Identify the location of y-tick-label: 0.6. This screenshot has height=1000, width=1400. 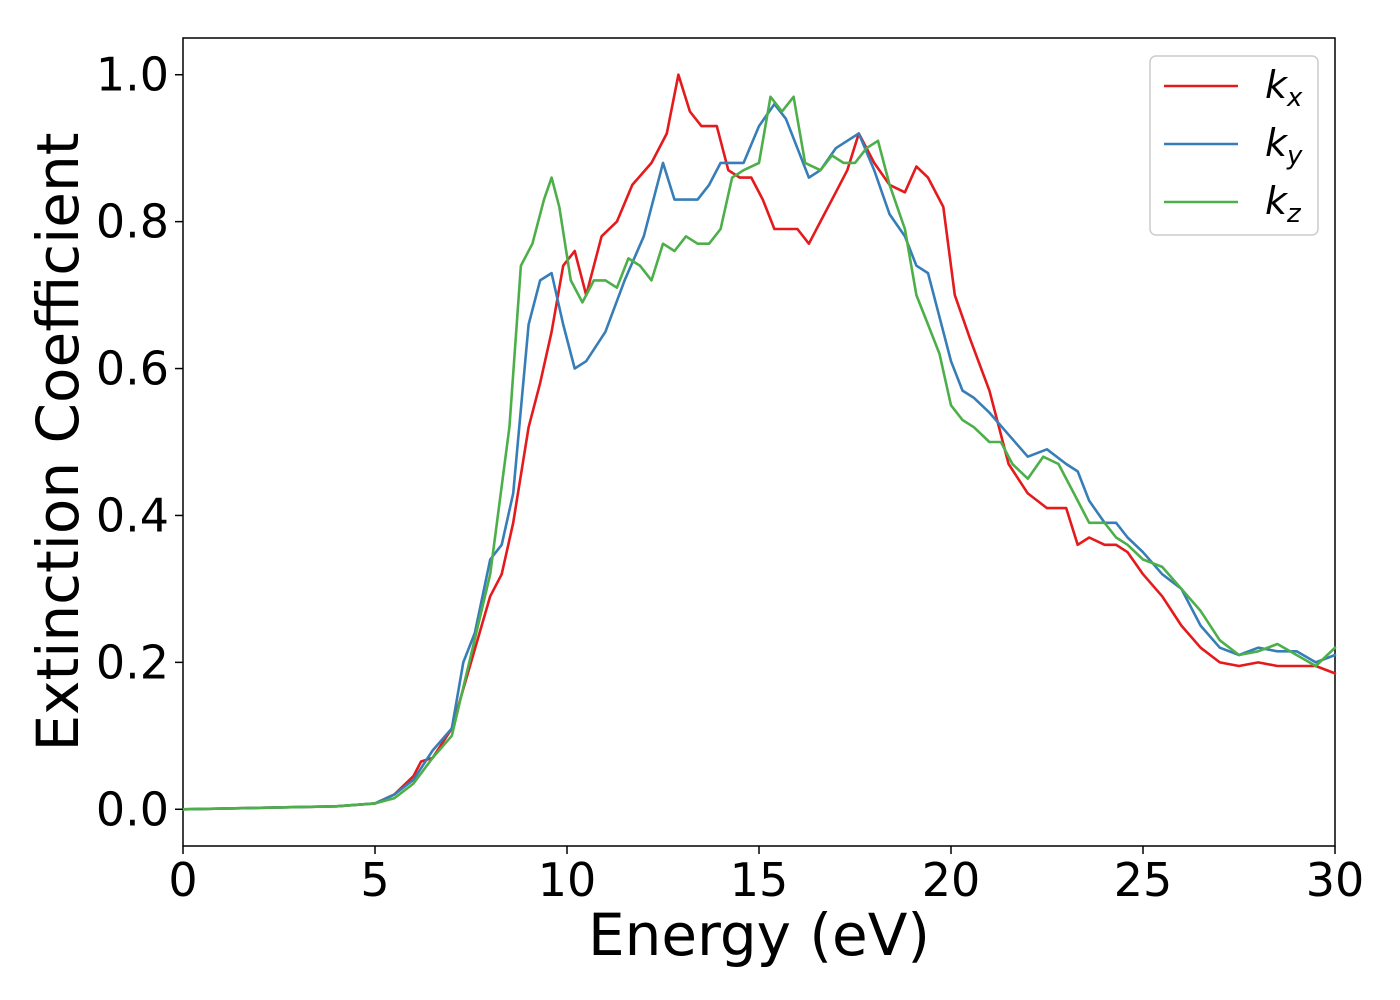
(132, 369).